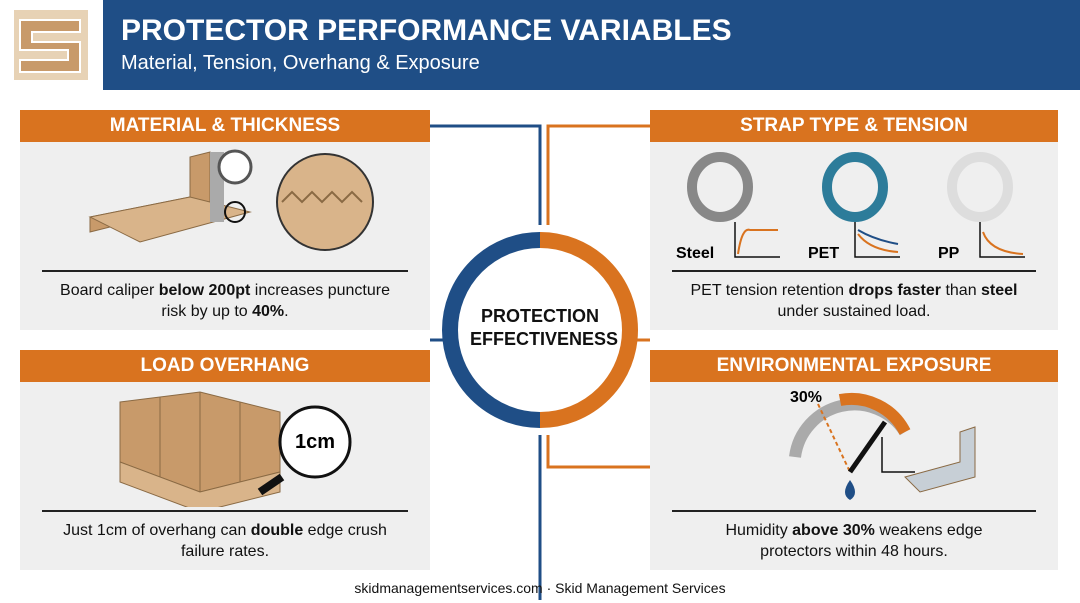 The image size is (1080, 603). What do you see at coordinates (806, 397) in the screenshot?
I see `humidity-label: 30%` at bounding box center [806, 397].